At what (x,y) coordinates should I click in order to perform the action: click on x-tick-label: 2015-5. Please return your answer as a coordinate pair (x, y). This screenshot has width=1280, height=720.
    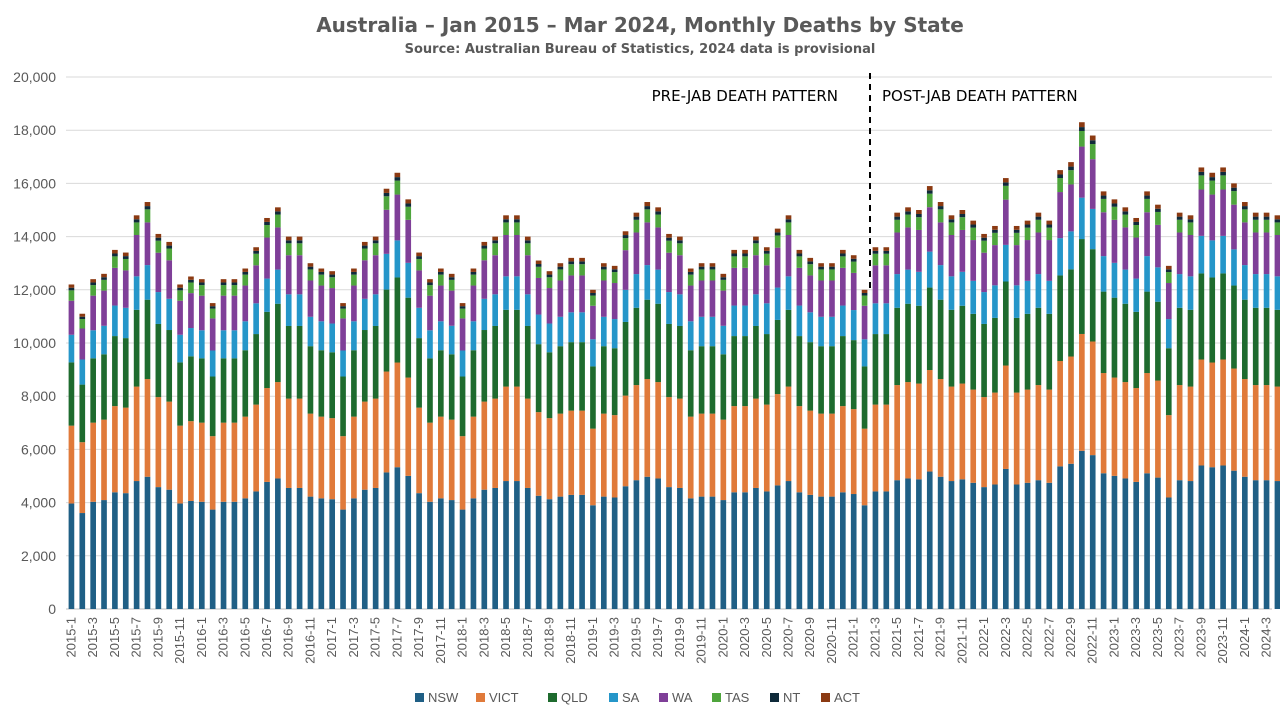
    Looking at the image, I should click on (114, 637).